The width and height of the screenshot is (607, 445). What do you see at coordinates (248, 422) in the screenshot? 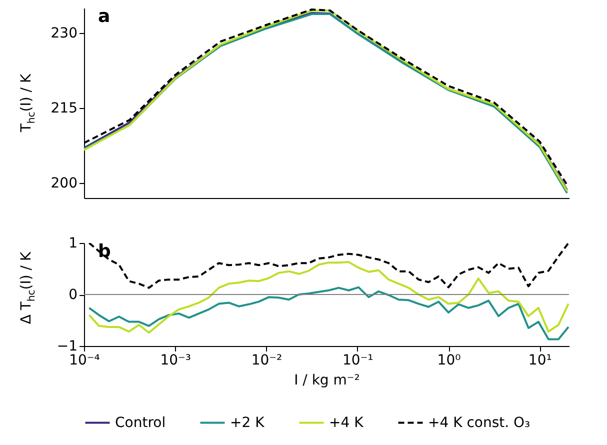
I see `legend-label: +2 K` at bounding box center [248, 422].